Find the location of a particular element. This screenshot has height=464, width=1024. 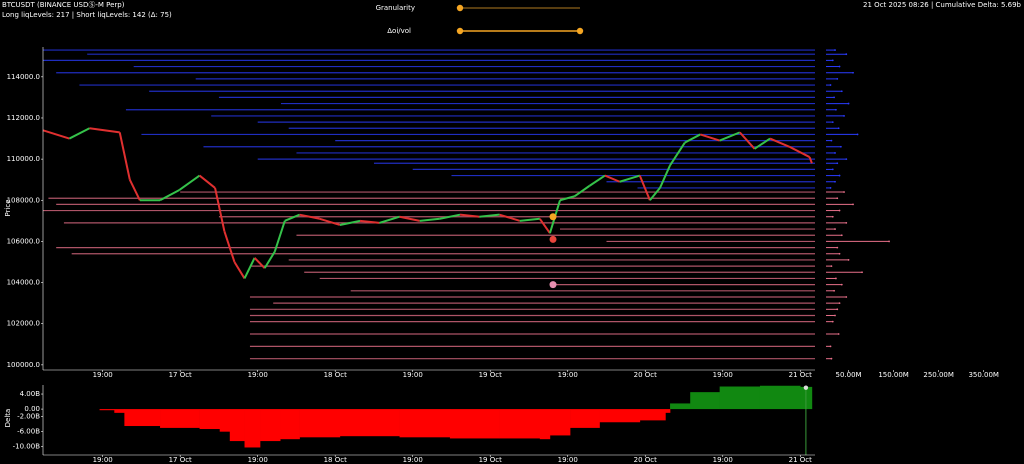

x-tick-label: 250.00M is located at coordinates (938, 375).